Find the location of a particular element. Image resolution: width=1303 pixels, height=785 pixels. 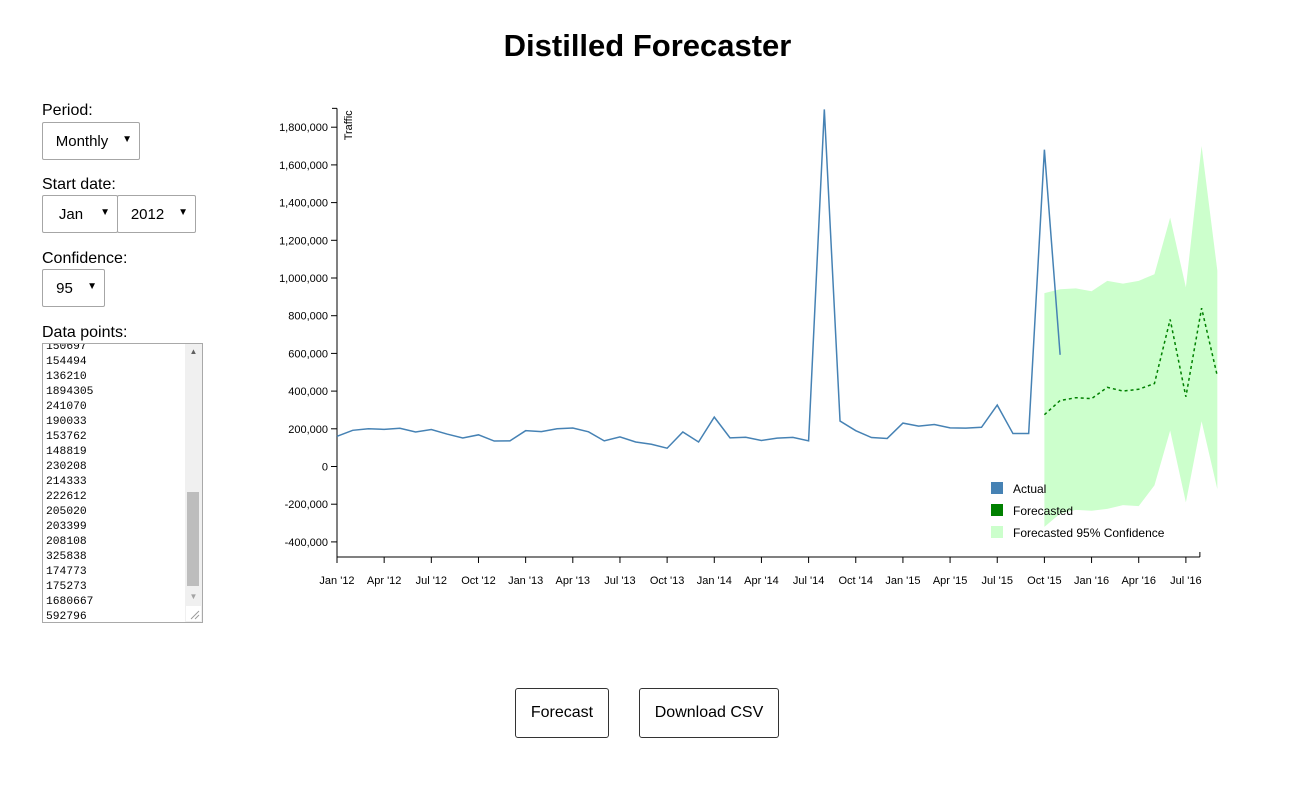

data-point-line: 222612 is located at coordinates (66, 497).